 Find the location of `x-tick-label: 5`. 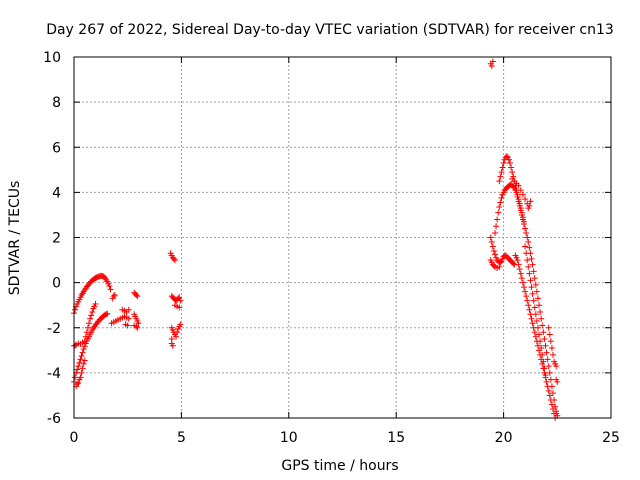

x-tick-label: 5 is located at coordinates (181, 438).